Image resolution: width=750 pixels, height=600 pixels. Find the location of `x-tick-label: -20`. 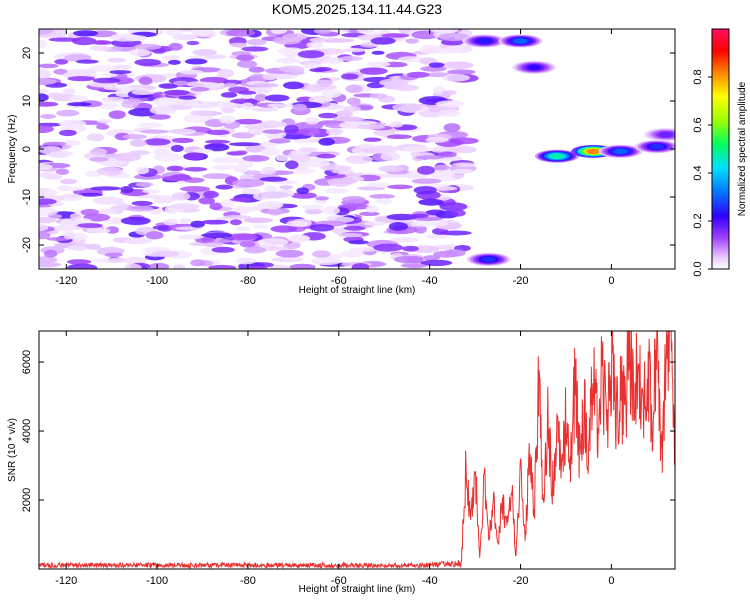

x-tick-label: -20 is located at coordinates (521, 581).